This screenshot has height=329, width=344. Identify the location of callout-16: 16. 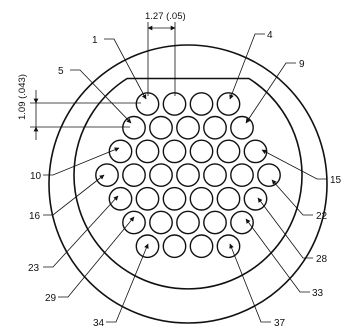
(35, 216).